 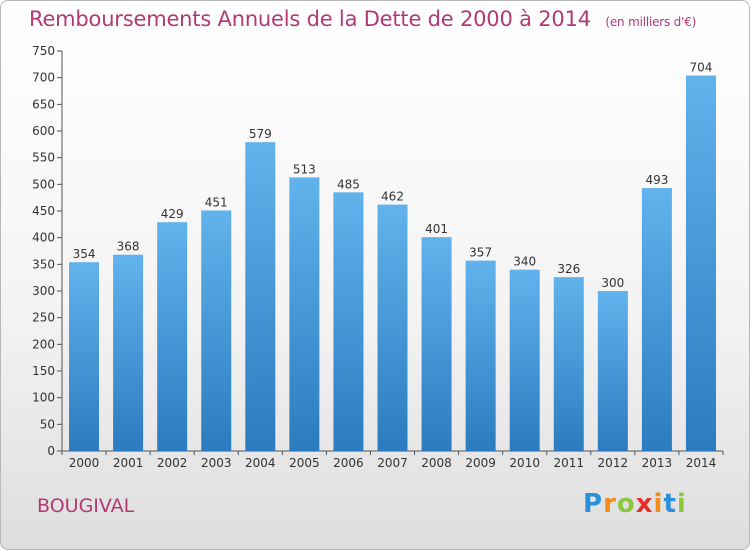 What do you see at coordinates (480, 463) in the screenshot?
I see `x-tick-label: 2009` at bounding box center [480, 463].